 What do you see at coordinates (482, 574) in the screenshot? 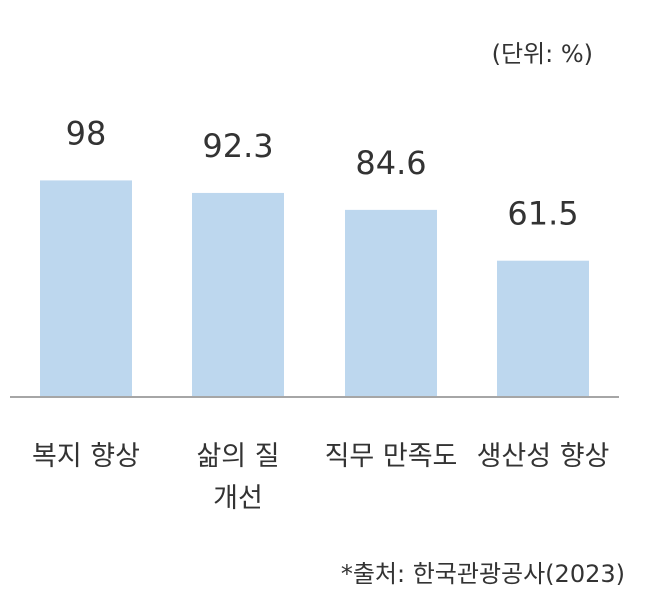
I see `source-note: *출처: 한국관광공사(2023)` at bounding box center [482, 574].